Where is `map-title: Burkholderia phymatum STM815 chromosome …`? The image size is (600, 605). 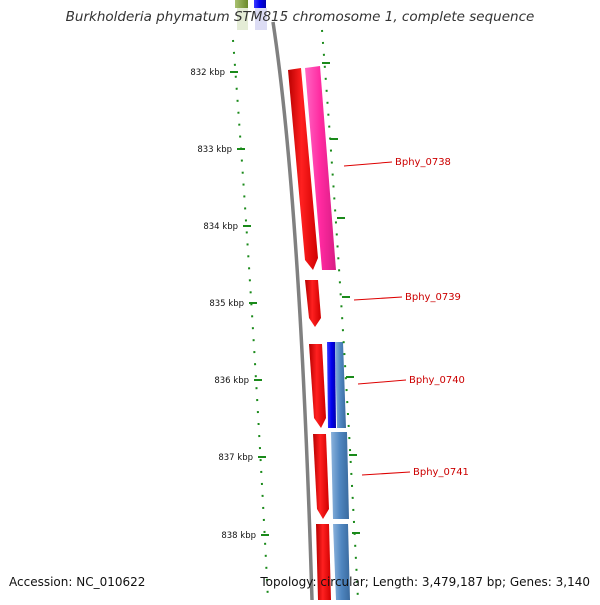
map-title: Burkholderia phymatum STM815 chromosome … is located at coordinates (300, 17).